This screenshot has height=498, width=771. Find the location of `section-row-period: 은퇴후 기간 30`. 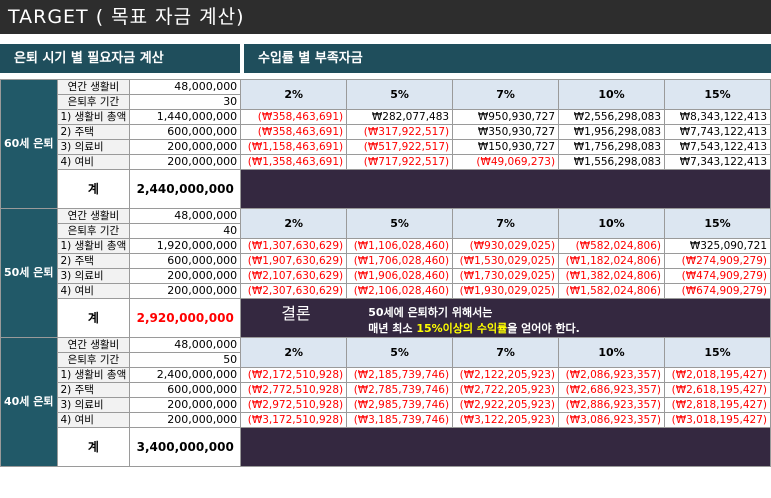

section-row-period: 은퇴후 기간 30 is located at coordinates (386, 102).